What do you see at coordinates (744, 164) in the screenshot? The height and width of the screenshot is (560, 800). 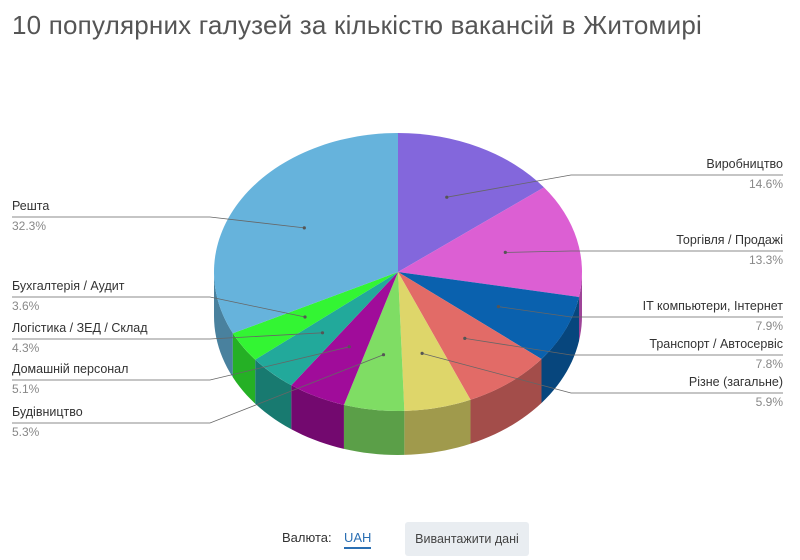 I see `slice-label-name: Виробництво` at bounding box center [744, 164].